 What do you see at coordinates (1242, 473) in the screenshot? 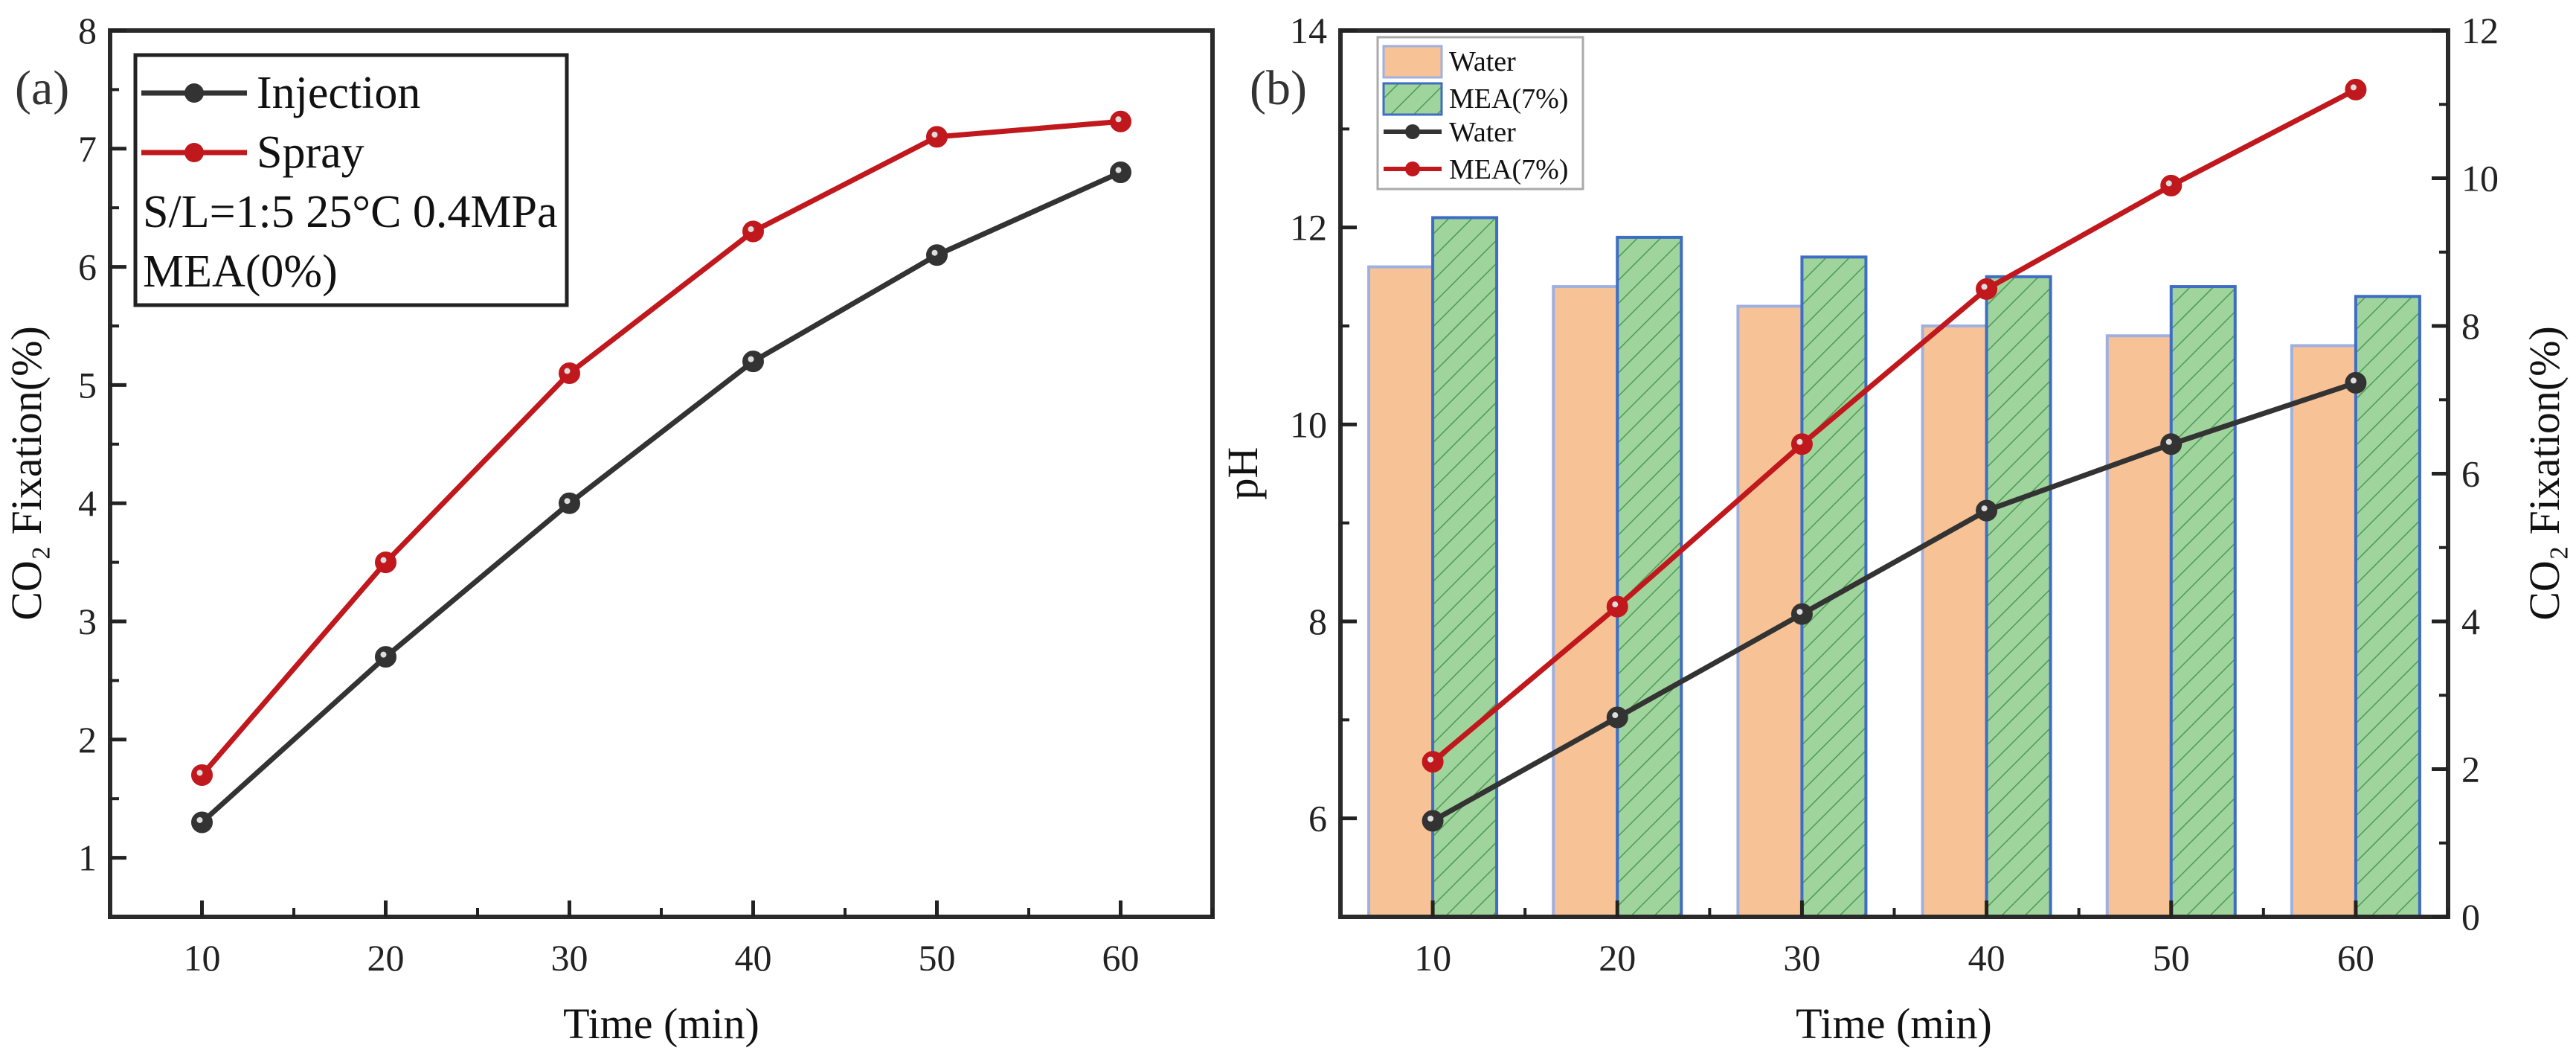
I see `panel-b-left-y-axis-title: pH` at bounding box center [1242, 473].